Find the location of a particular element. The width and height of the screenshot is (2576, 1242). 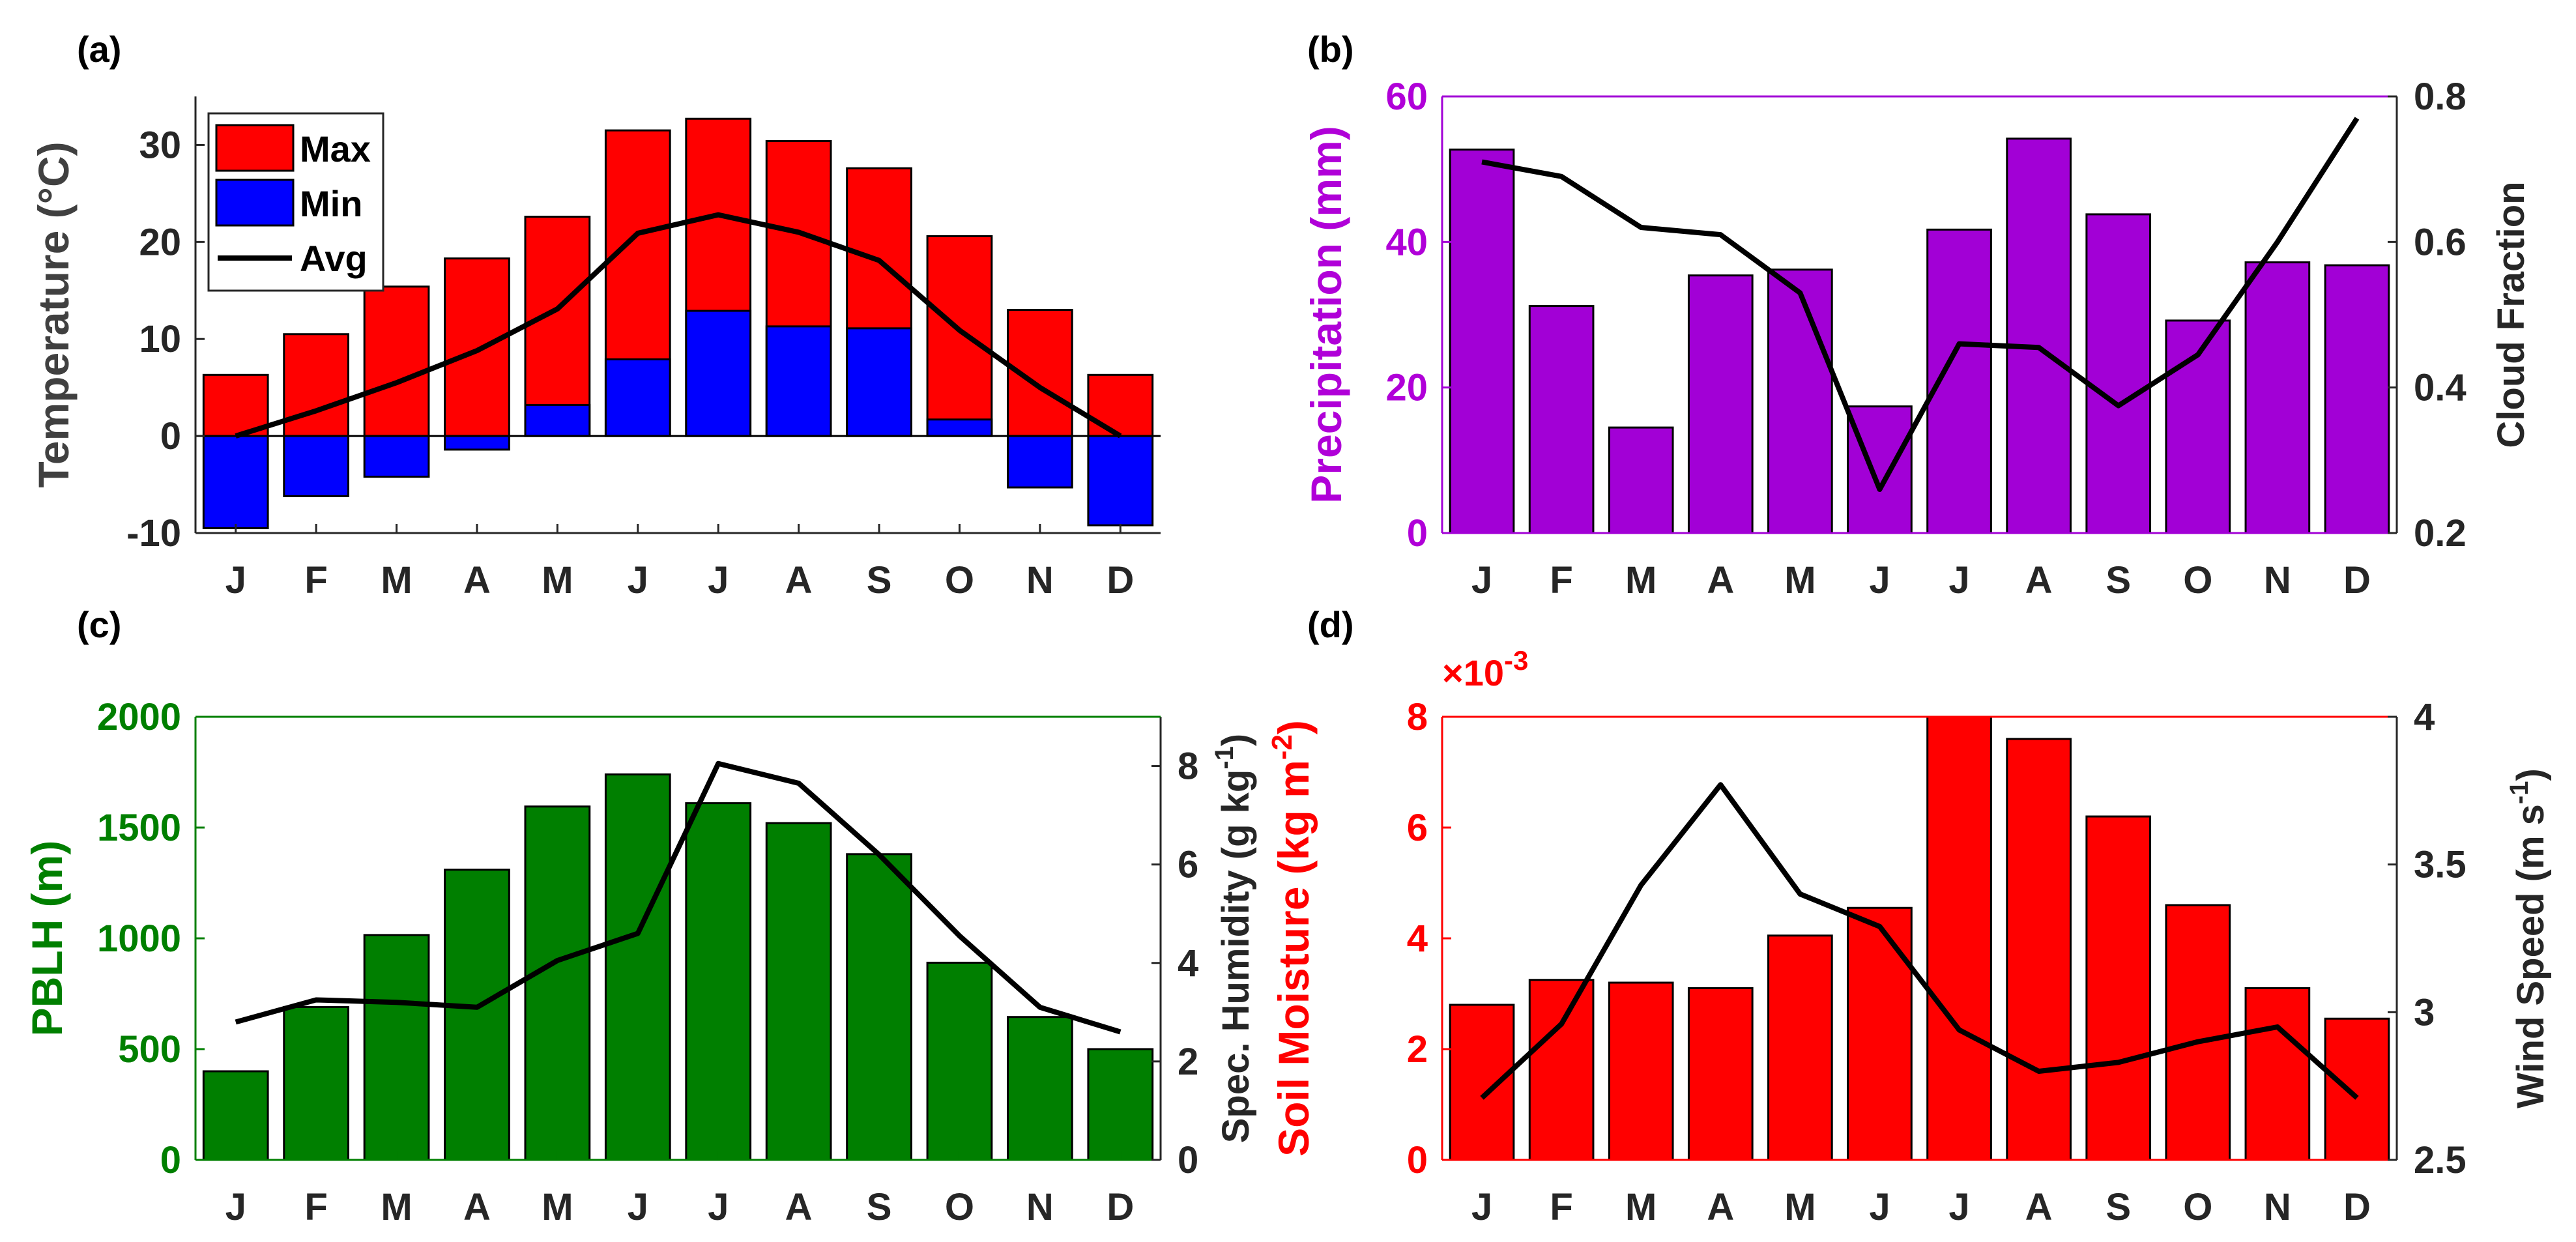

legend-label-avg: Avg is located at coordinates (334, 258).